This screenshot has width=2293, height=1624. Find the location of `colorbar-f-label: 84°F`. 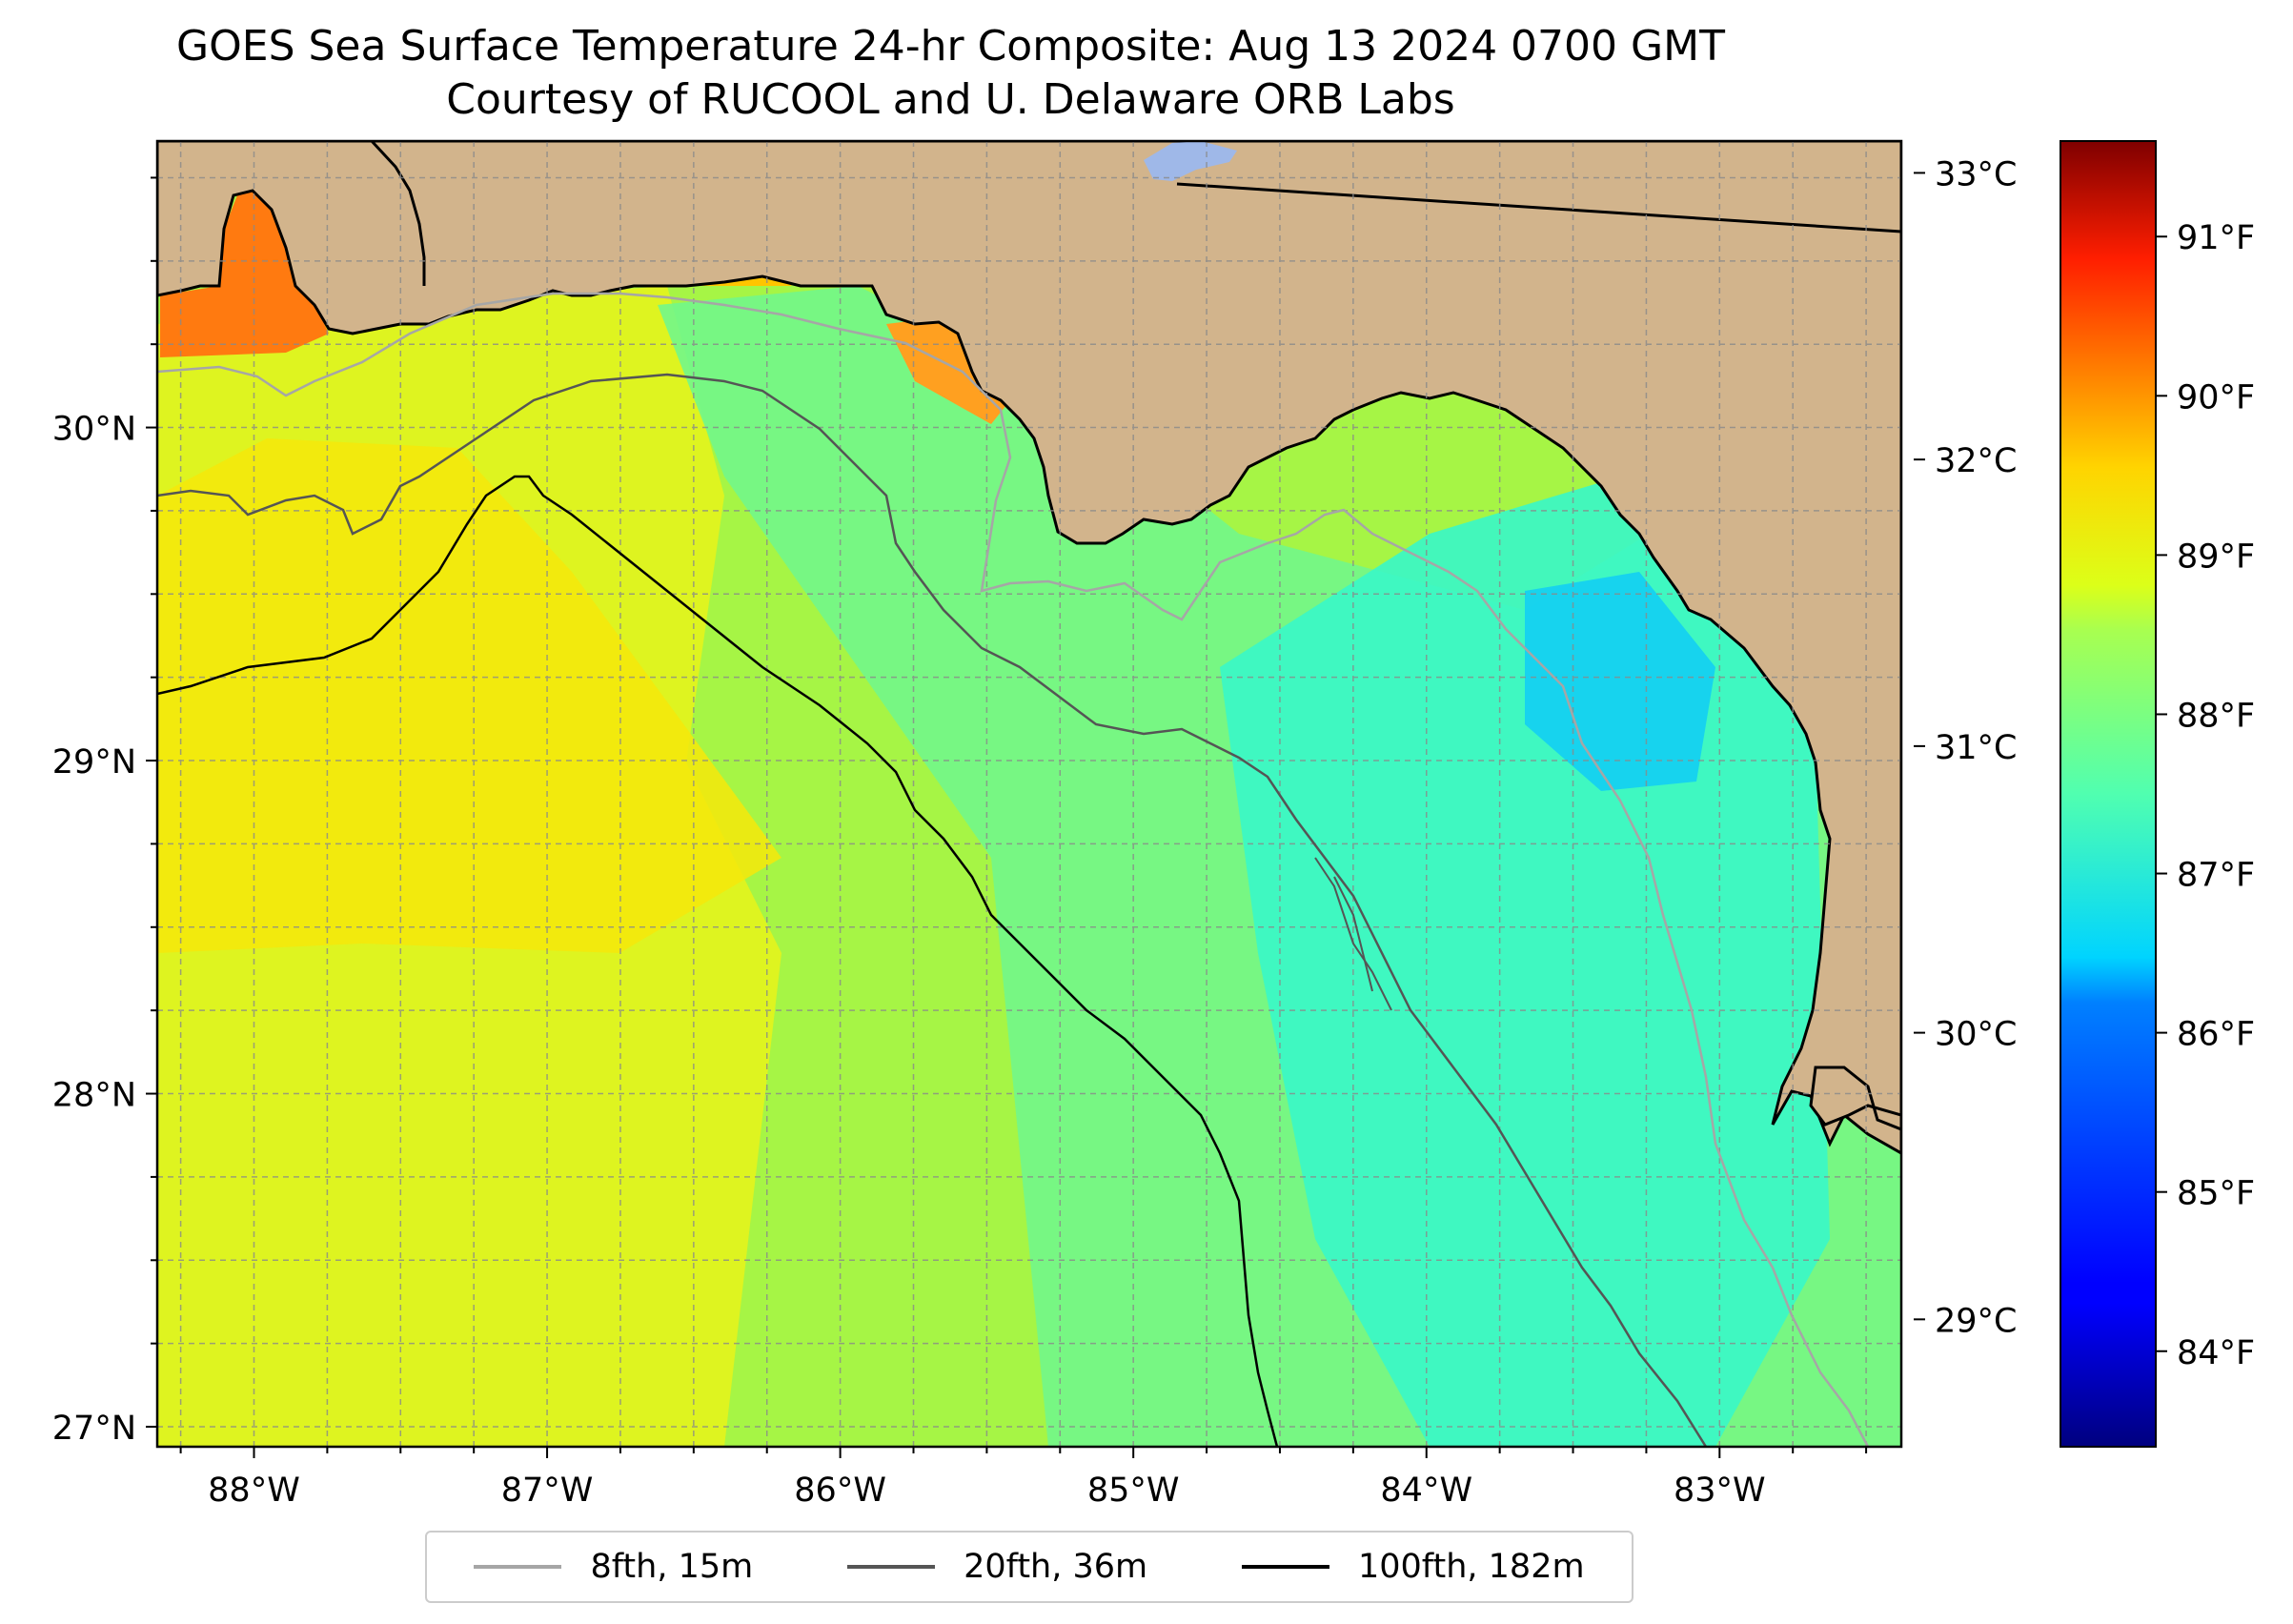

colorbar-f-label: 84°F is located at coordinates (2216, 1353).